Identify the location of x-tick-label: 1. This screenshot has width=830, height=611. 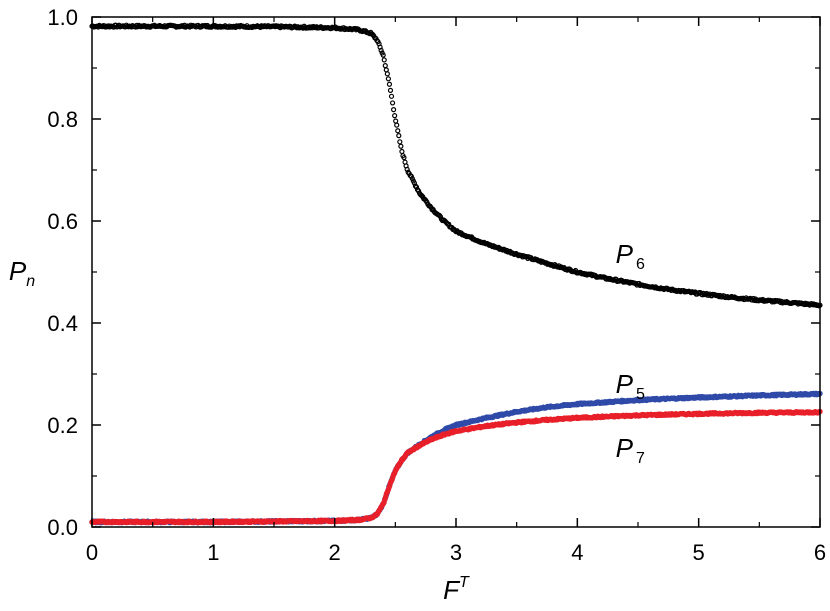
(213, 552).